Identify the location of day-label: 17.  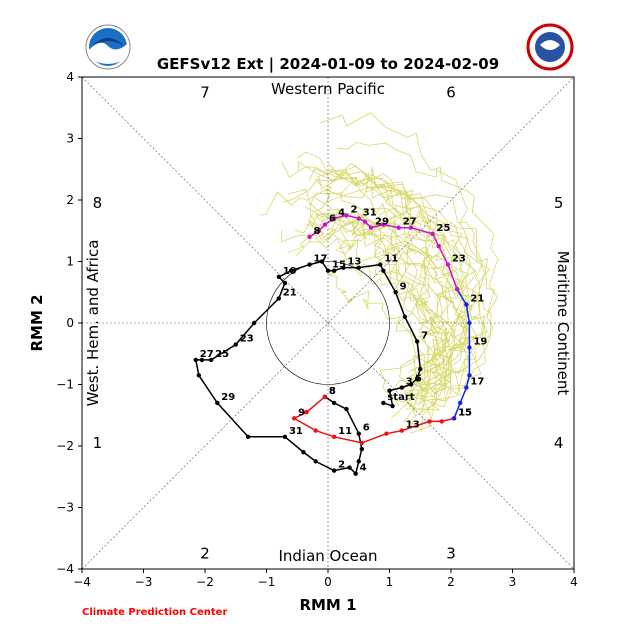
(321, 259).